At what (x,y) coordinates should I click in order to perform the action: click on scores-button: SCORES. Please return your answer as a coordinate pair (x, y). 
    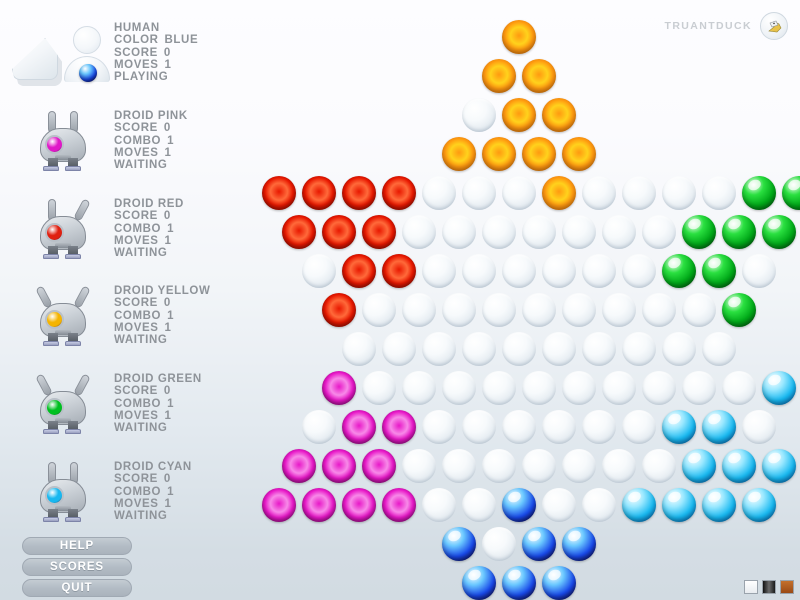
    Looking at the image, I should click on (77, 567).